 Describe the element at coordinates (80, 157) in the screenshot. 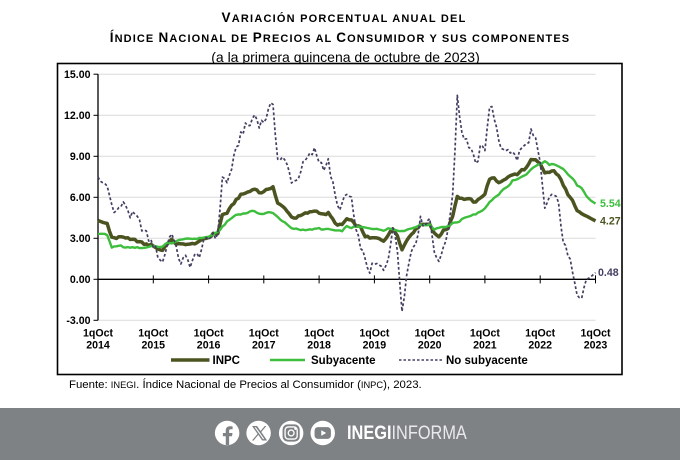

I see `svg-text: 9.00` at that location.